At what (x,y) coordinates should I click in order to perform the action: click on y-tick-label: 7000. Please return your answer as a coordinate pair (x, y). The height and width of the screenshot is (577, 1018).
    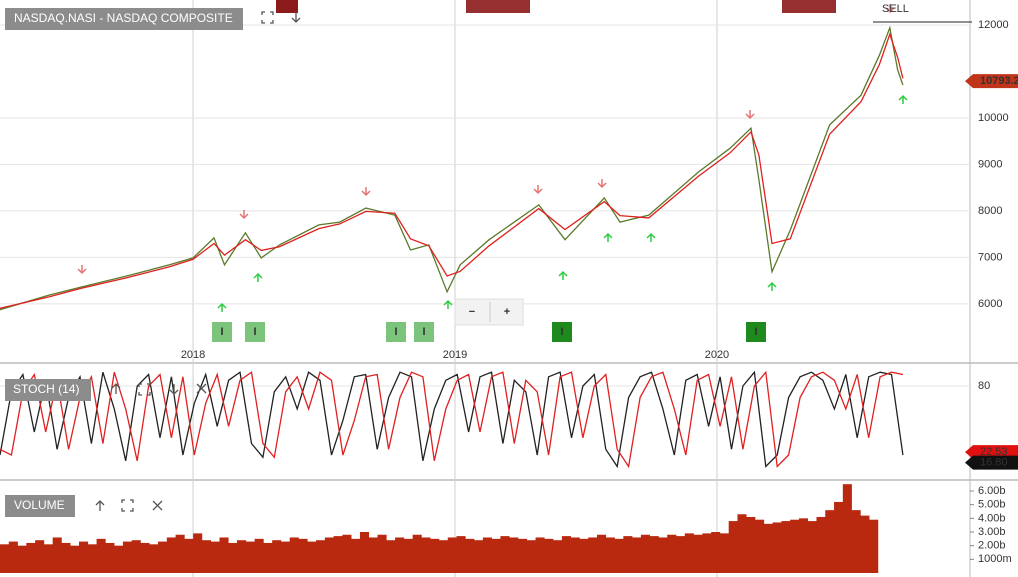
    Looking at the image, I should click on (990, 257).